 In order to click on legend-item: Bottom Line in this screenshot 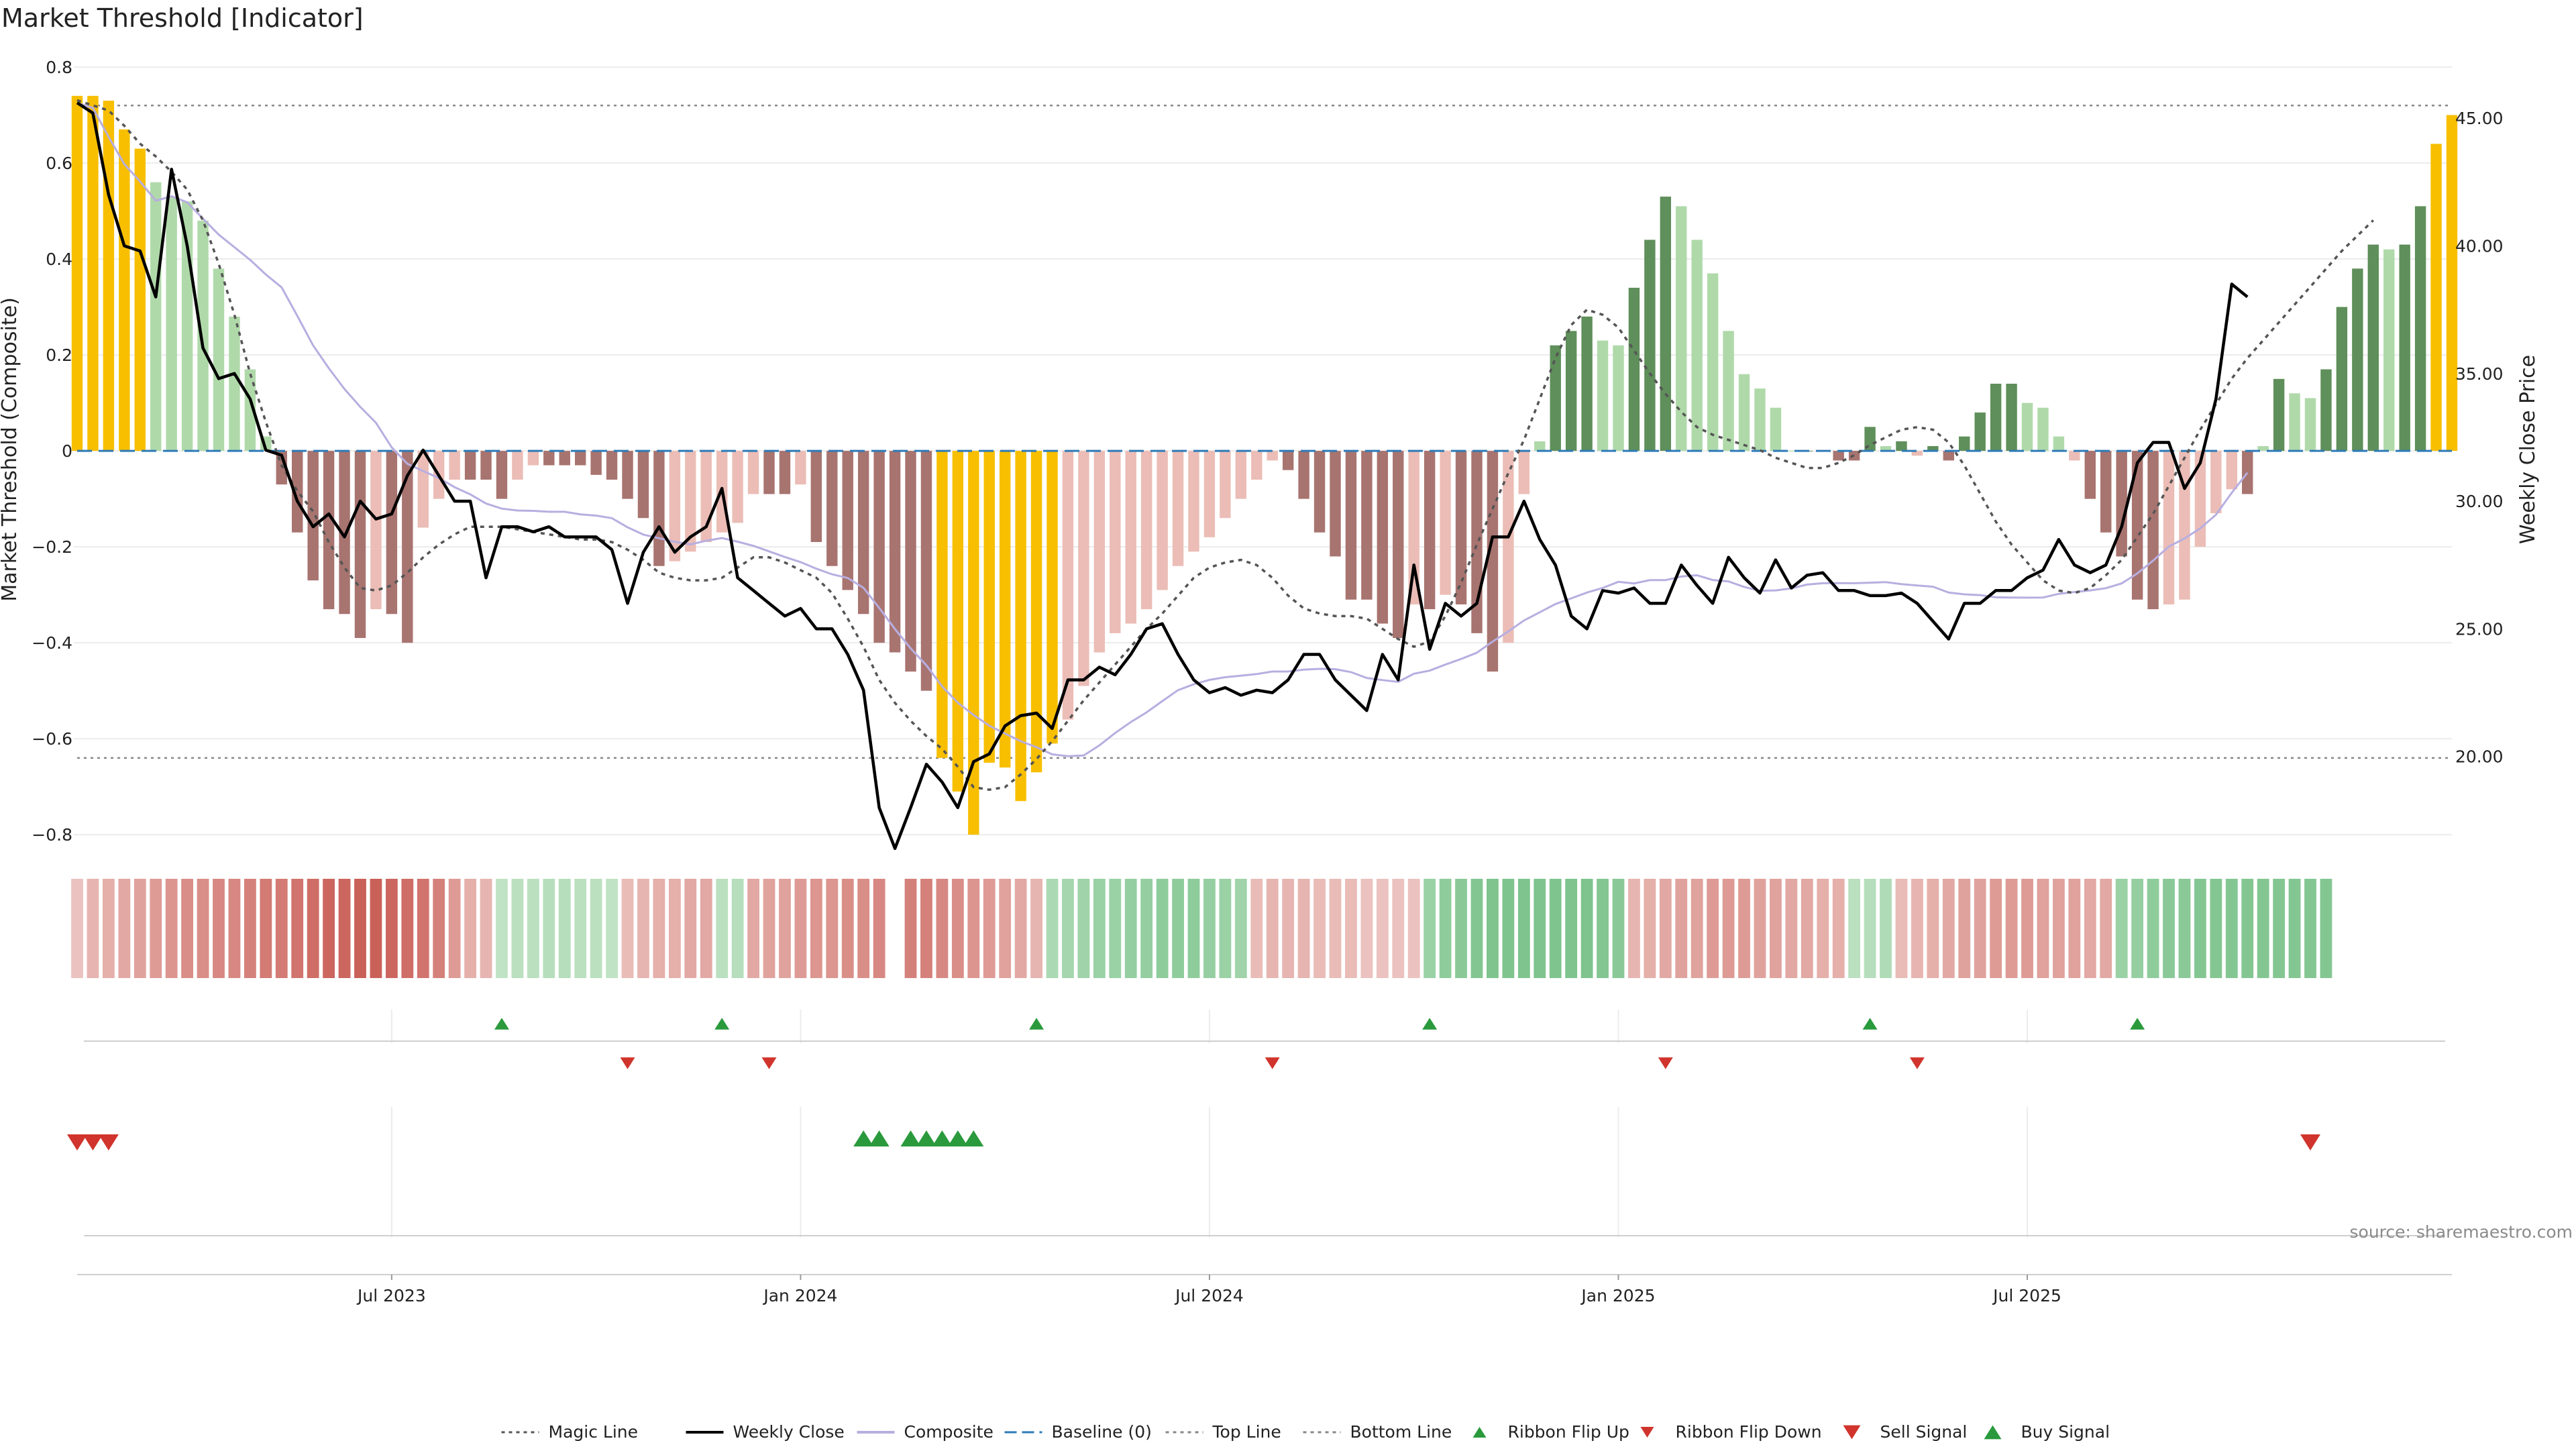, I will do `click(1377, 1432)`.